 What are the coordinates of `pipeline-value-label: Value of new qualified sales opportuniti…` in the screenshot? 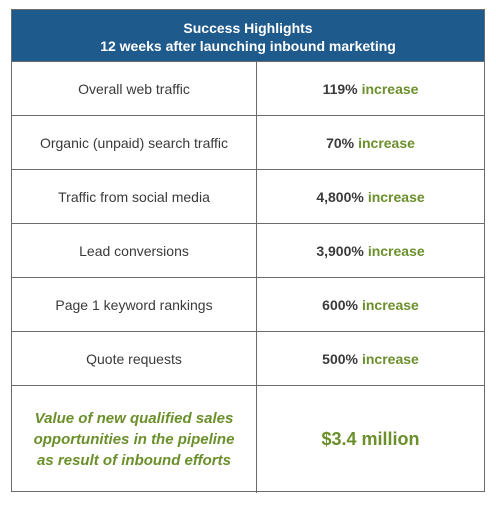 It's located at (134, 439).